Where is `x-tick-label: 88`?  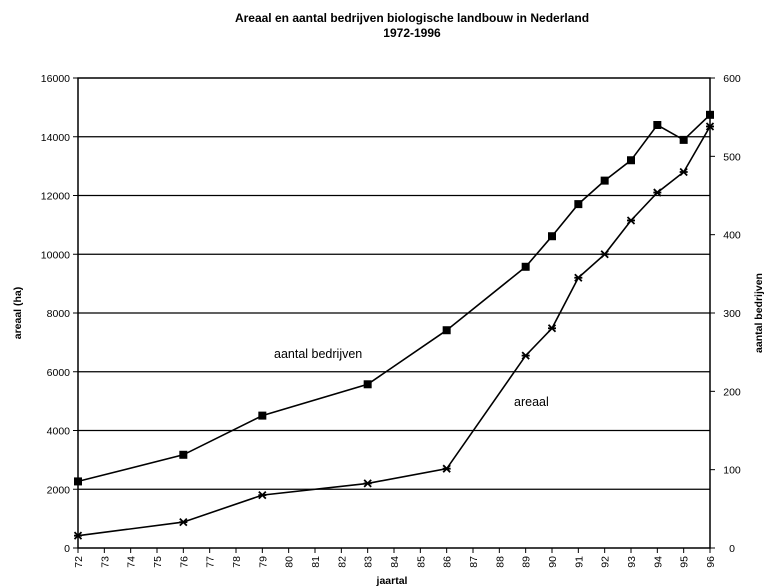
x-tick-label: 88 is located at coordinates (500, 562).